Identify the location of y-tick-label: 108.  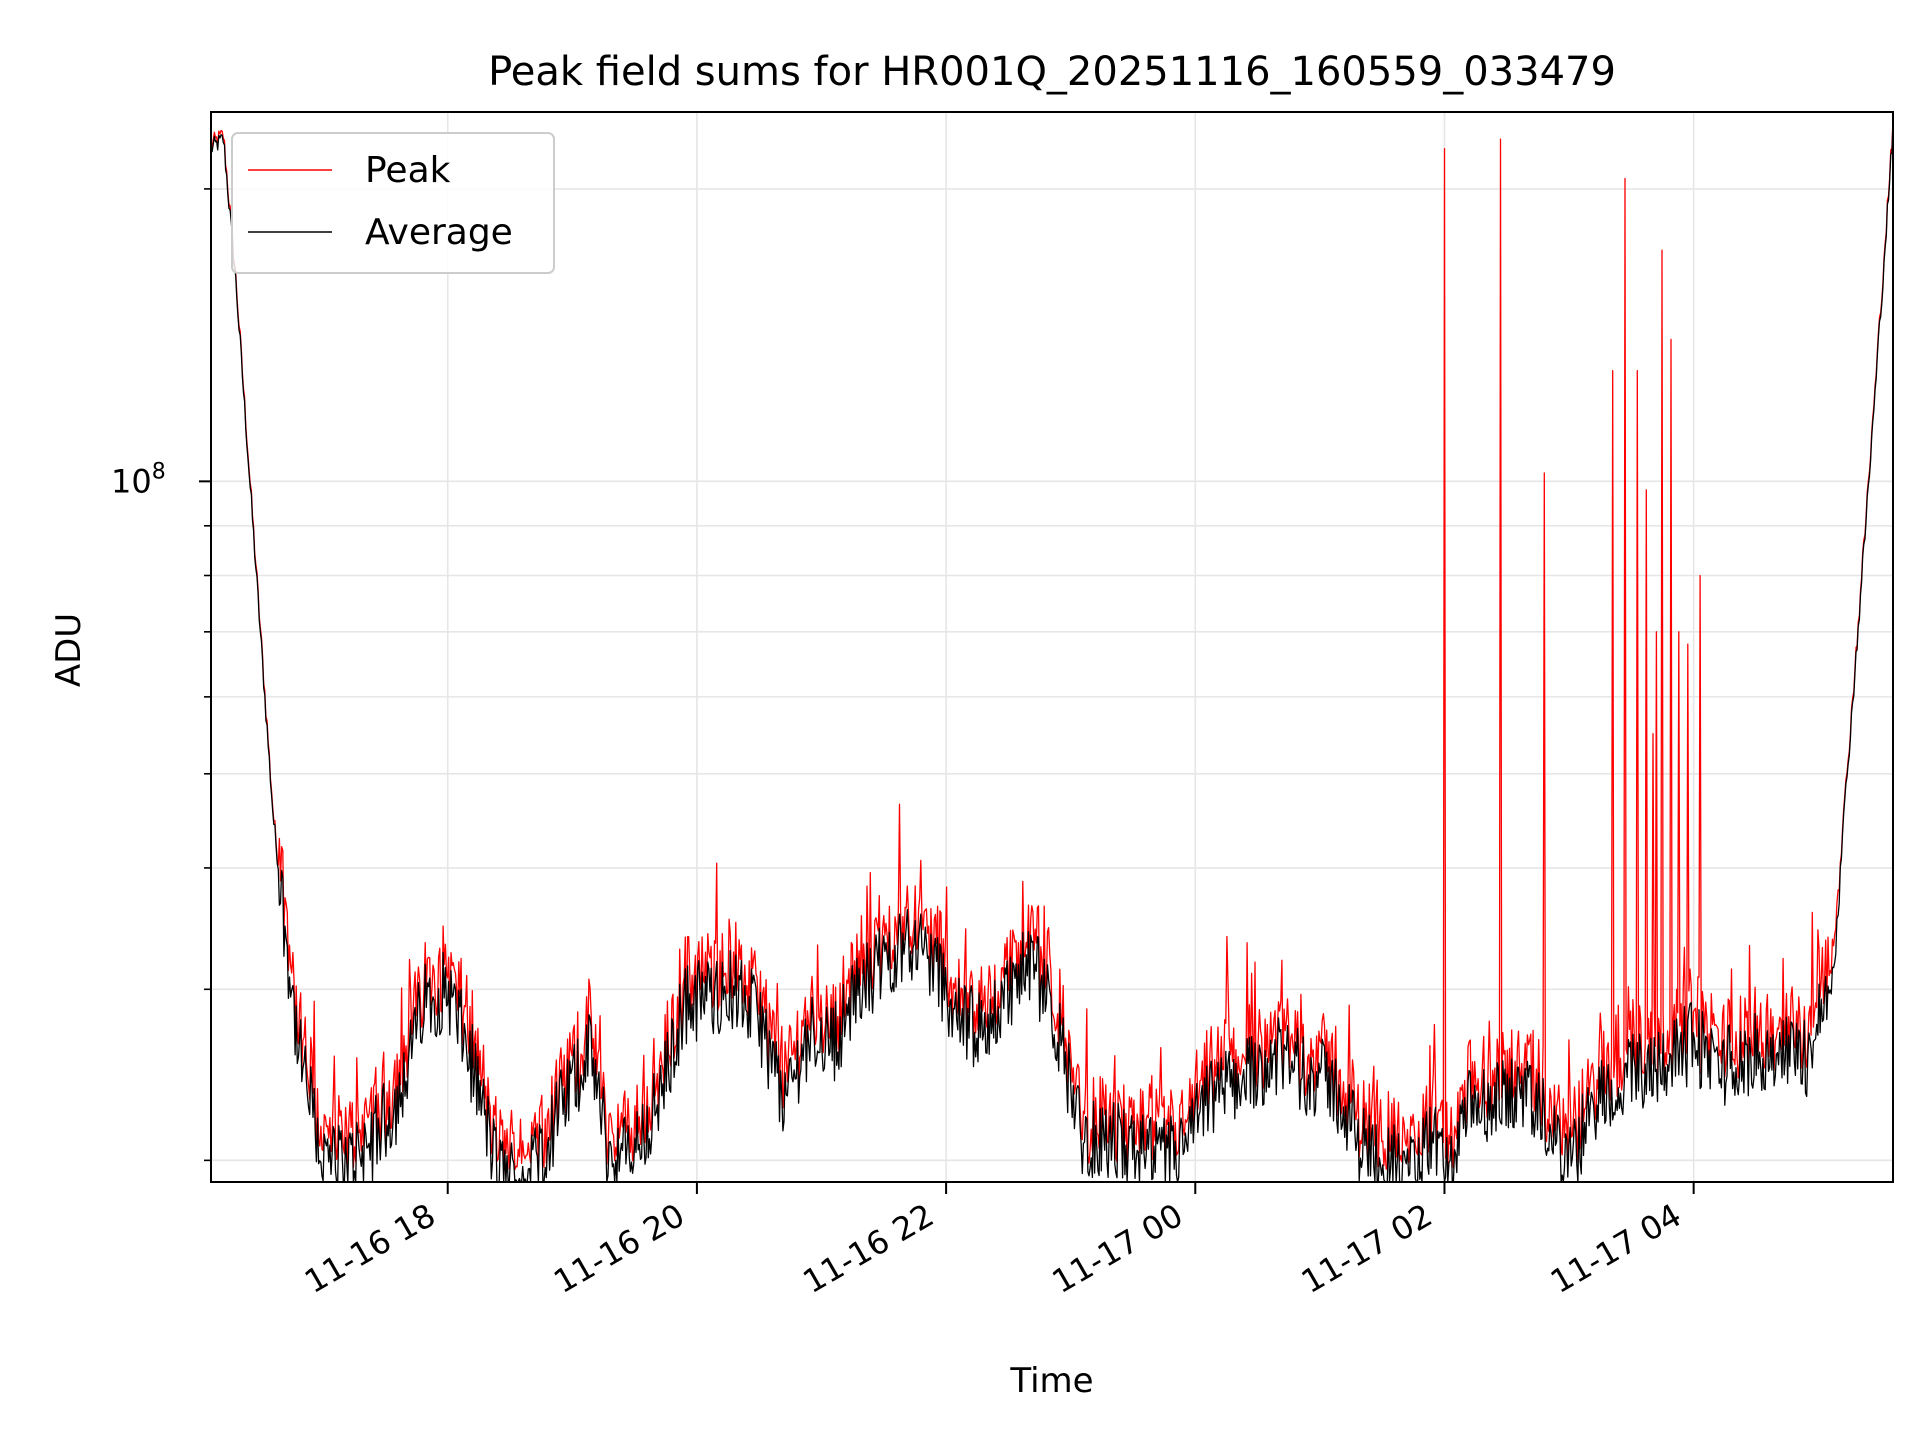
(138, 479).